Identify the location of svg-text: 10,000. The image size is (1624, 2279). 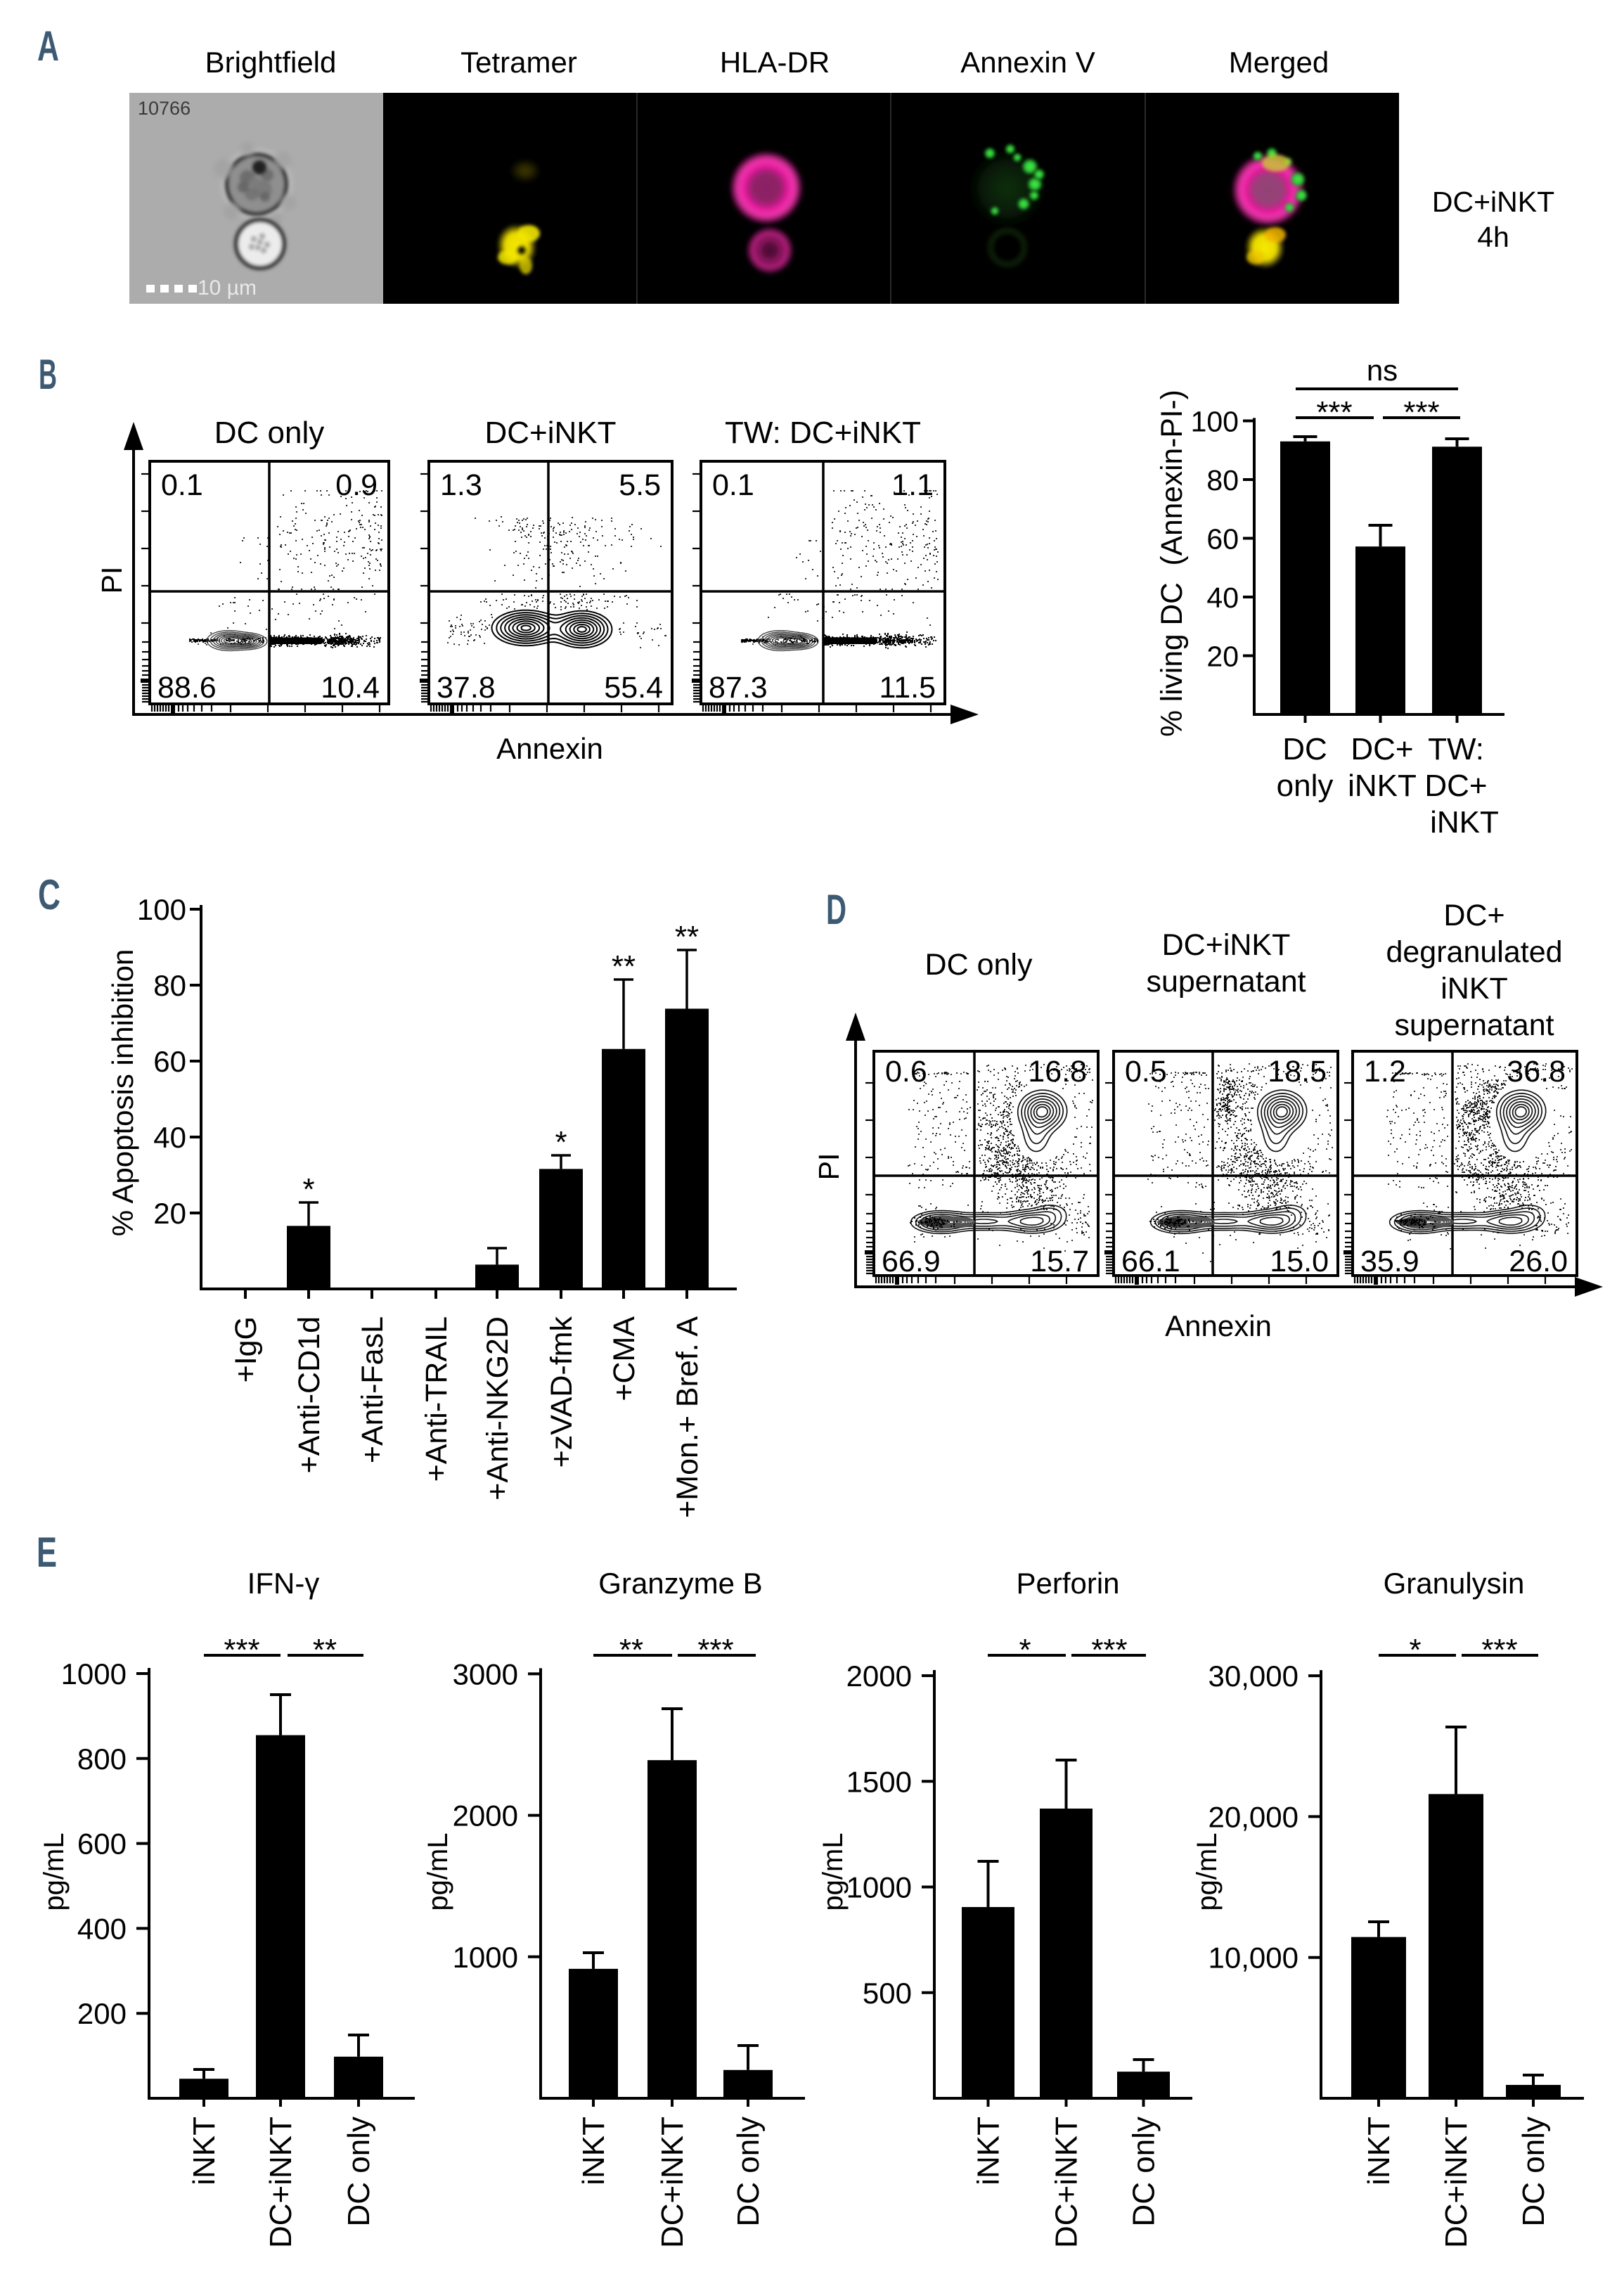
(1253, 1958).